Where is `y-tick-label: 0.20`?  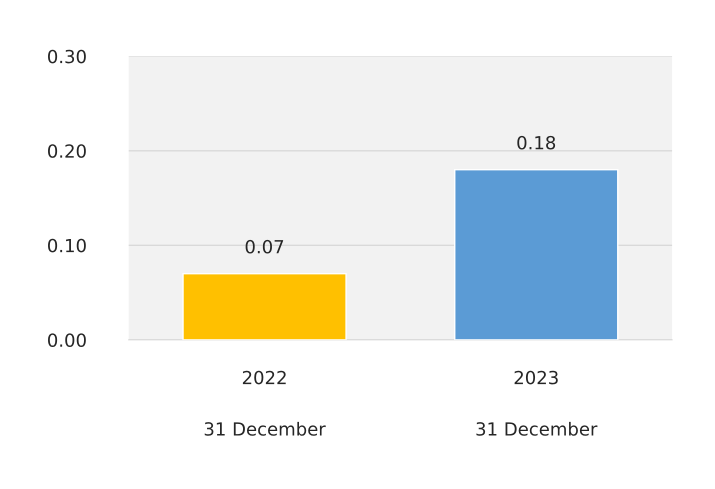 y-tick-label: 0.20 is located at coordinates (67, 151).